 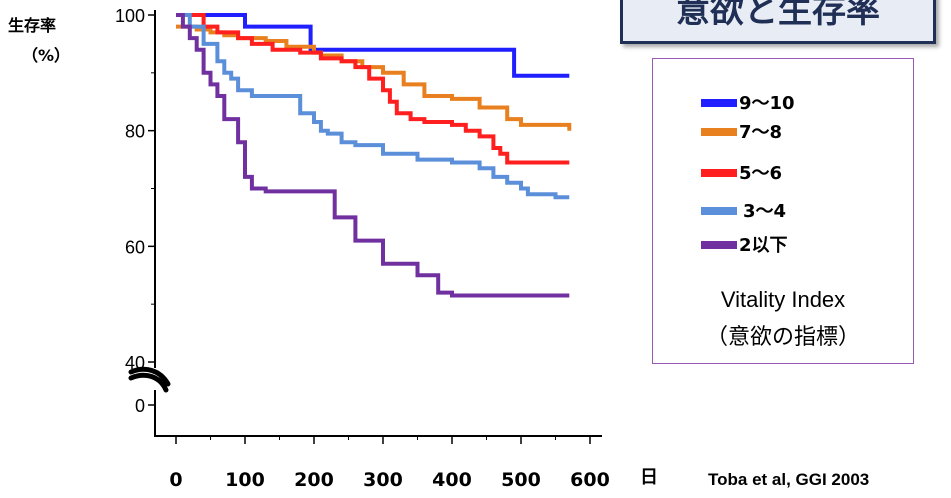 What do you see at coordinates (521, 480) in the screenshot?
I see `x-tick-label: 500` at bounding box center [521, 480].